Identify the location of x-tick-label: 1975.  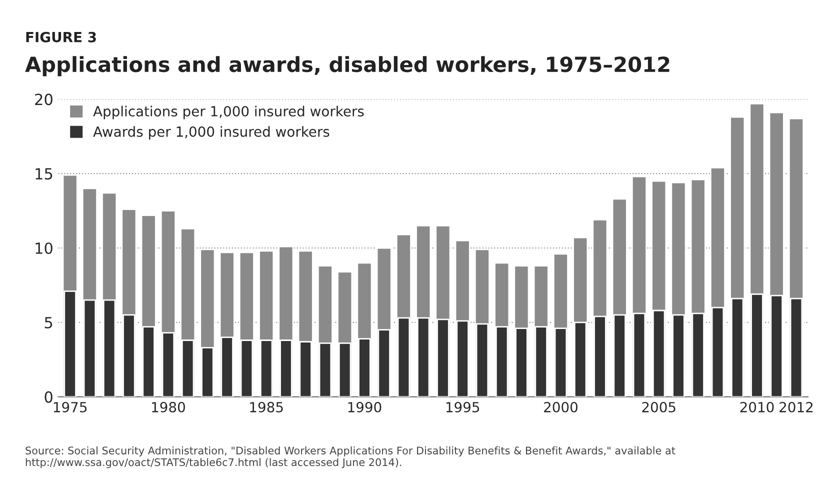
(70, 407).